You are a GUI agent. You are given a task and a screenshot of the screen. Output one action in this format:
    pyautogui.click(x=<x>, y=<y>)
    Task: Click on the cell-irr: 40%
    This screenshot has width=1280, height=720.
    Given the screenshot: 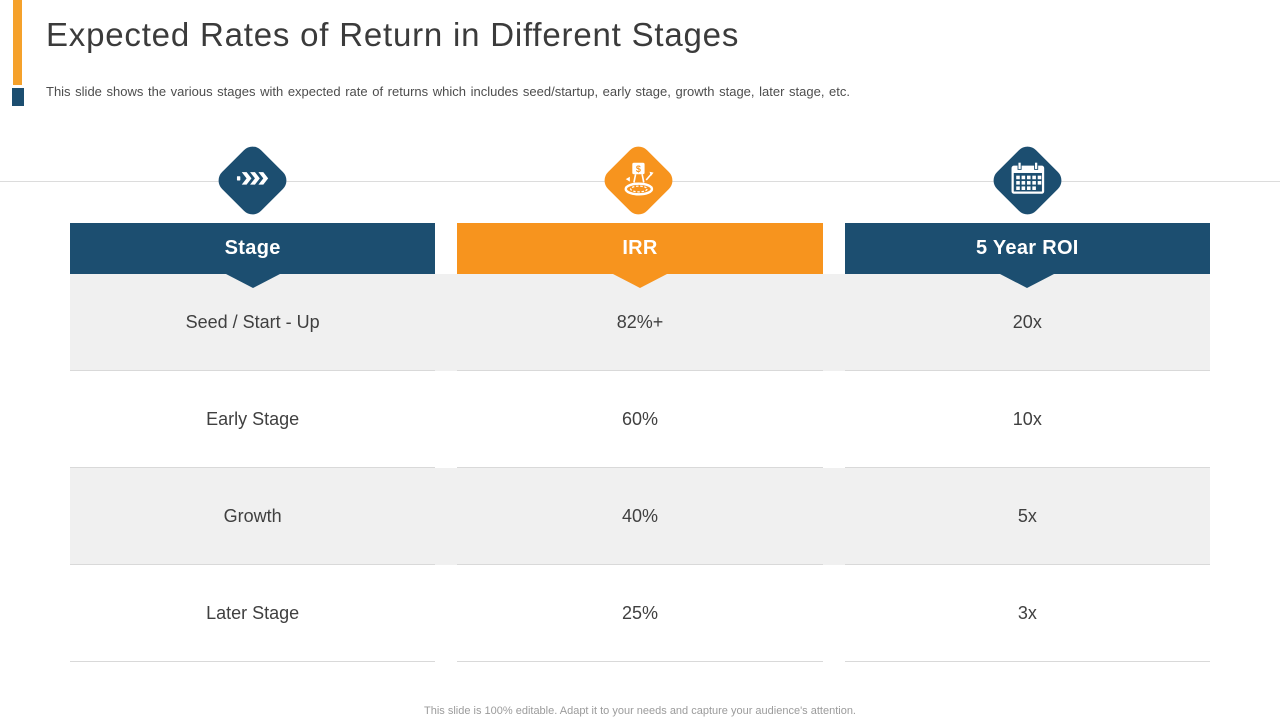 What is the action you would take?
    pyautogui.click(x=640, y=516)
    